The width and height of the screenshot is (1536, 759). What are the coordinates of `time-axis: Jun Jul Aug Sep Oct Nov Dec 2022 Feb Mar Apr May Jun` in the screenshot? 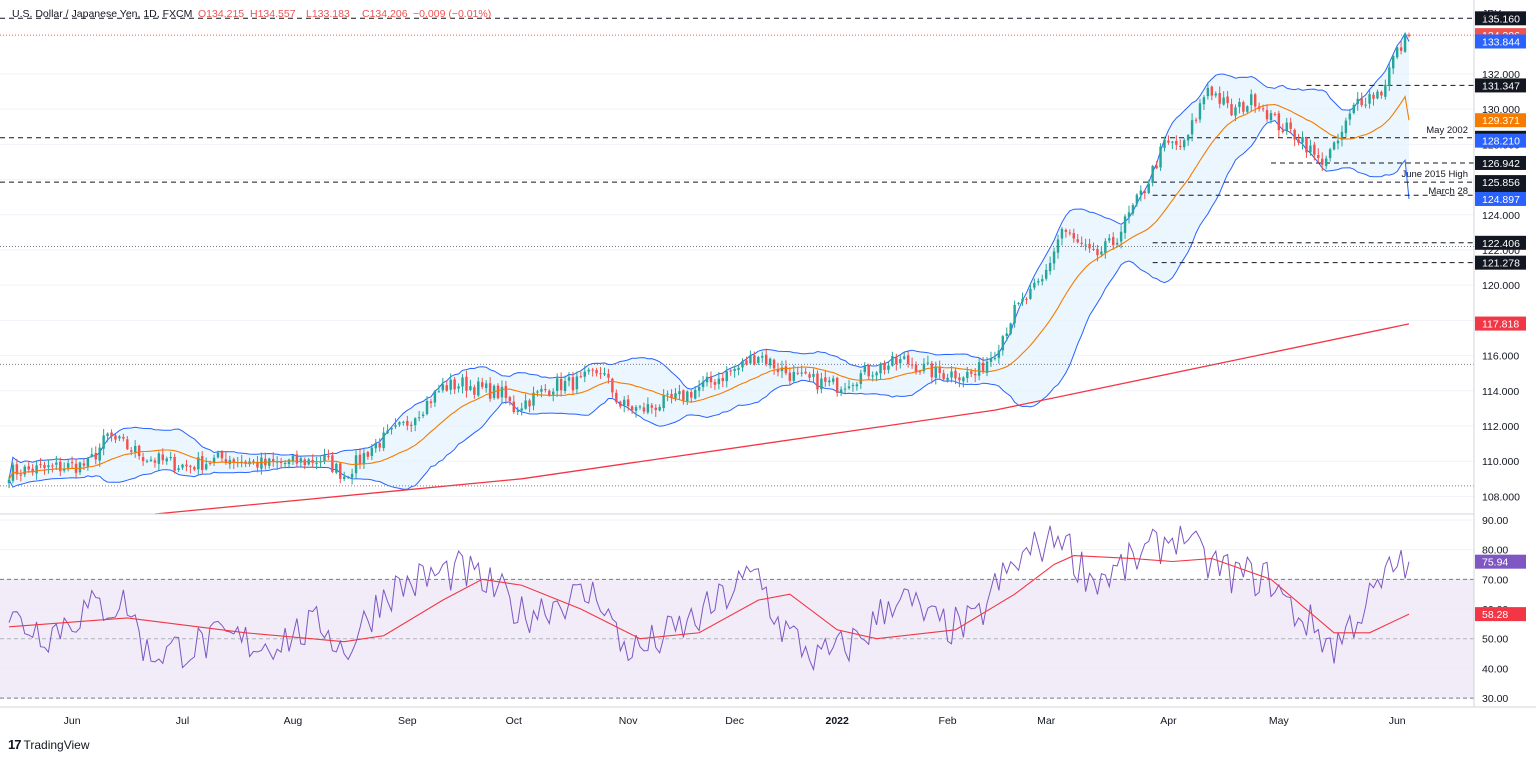 It's located at (735, 721).